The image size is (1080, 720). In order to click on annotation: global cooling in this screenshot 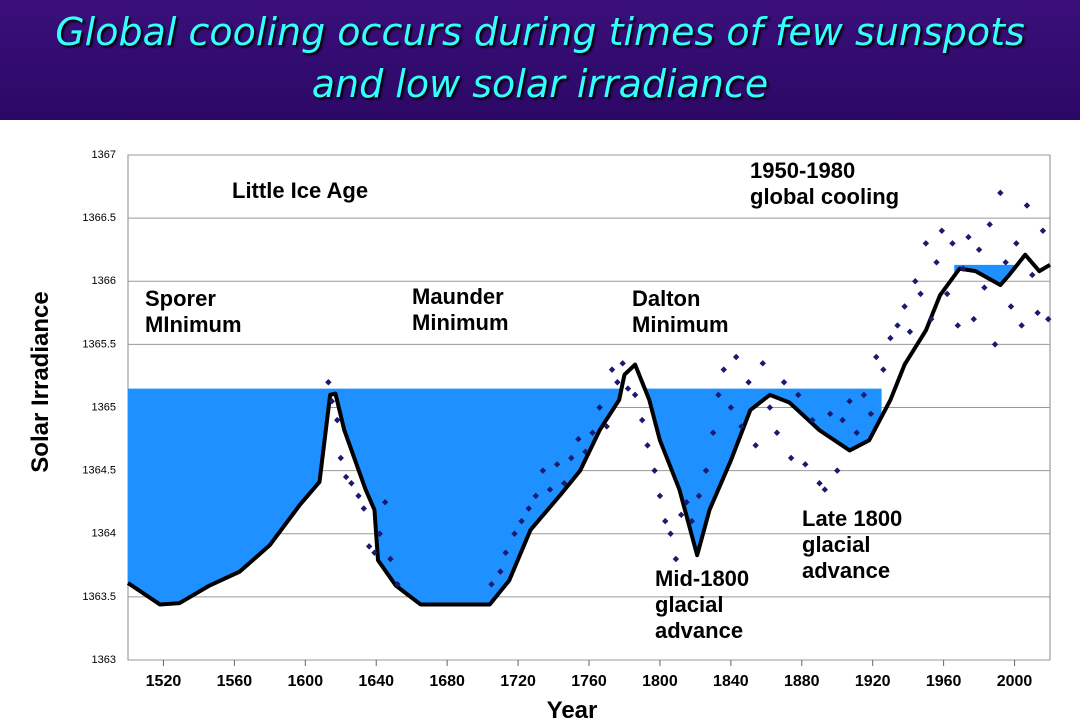, I will do `click(824, 196)`.